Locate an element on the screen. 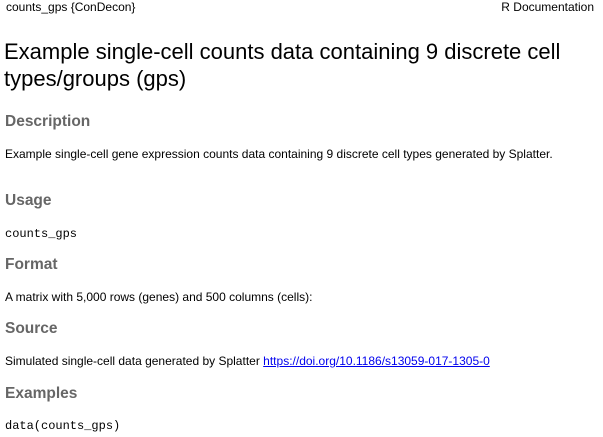 The height and width of the screenshot is (437, 603). doc-header: counts_gps {ConDecon} R Documentation is located at coordinates (301, 9).